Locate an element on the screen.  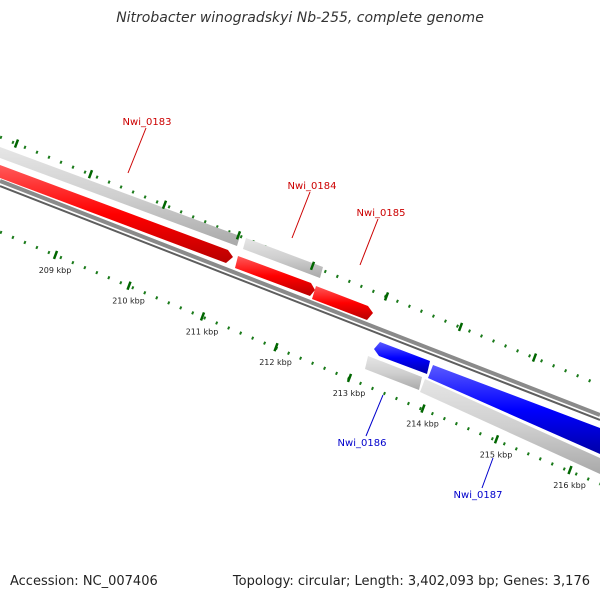
scale-label: 211 kbp is located at coordinates (202, 331).